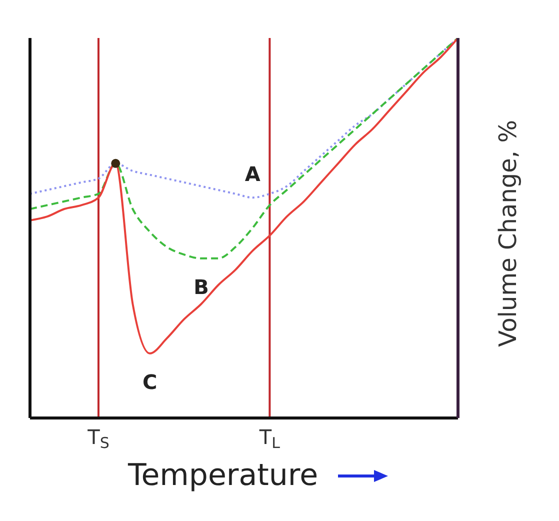  I want to click on annotation: C, so click(150, 382).